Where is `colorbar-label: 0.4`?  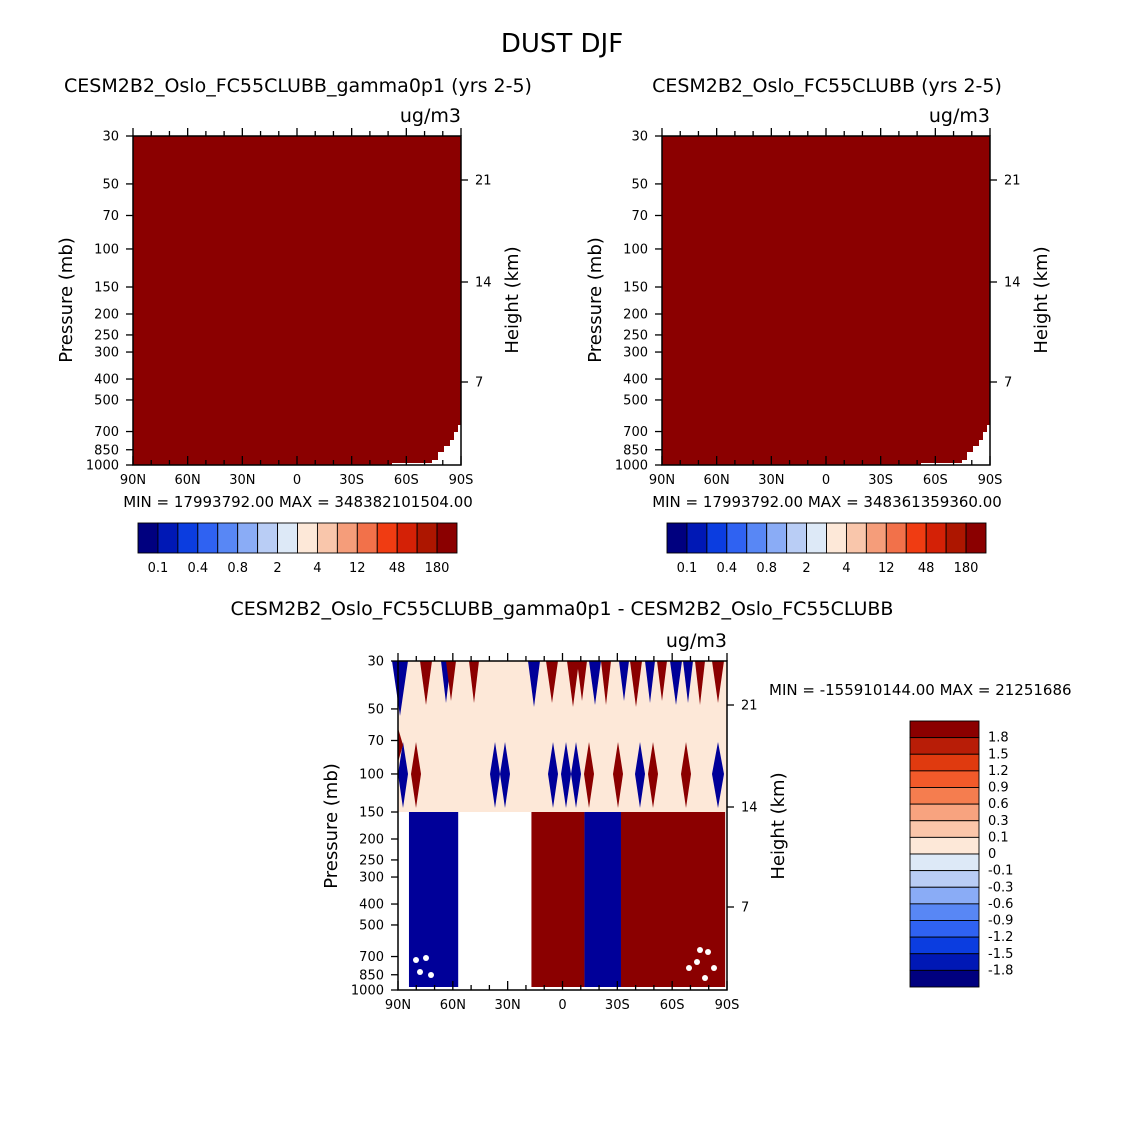
colorbar-label: 0.4 is located at coordinates (726, 568).